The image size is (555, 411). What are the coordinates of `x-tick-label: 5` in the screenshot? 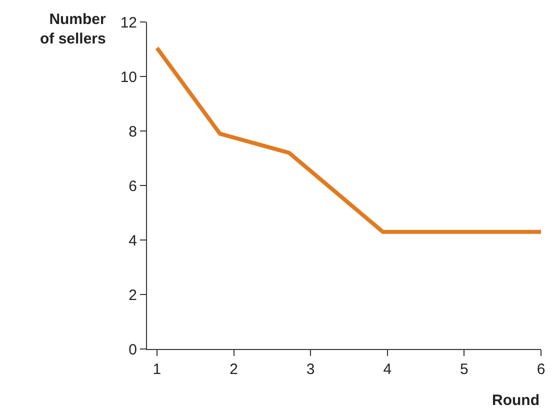 It's located at (464, 369).